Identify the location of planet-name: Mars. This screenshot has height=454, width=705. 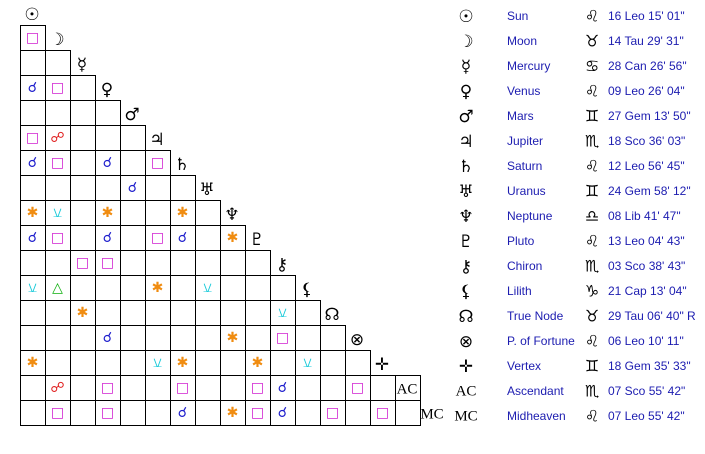
(520, 116).